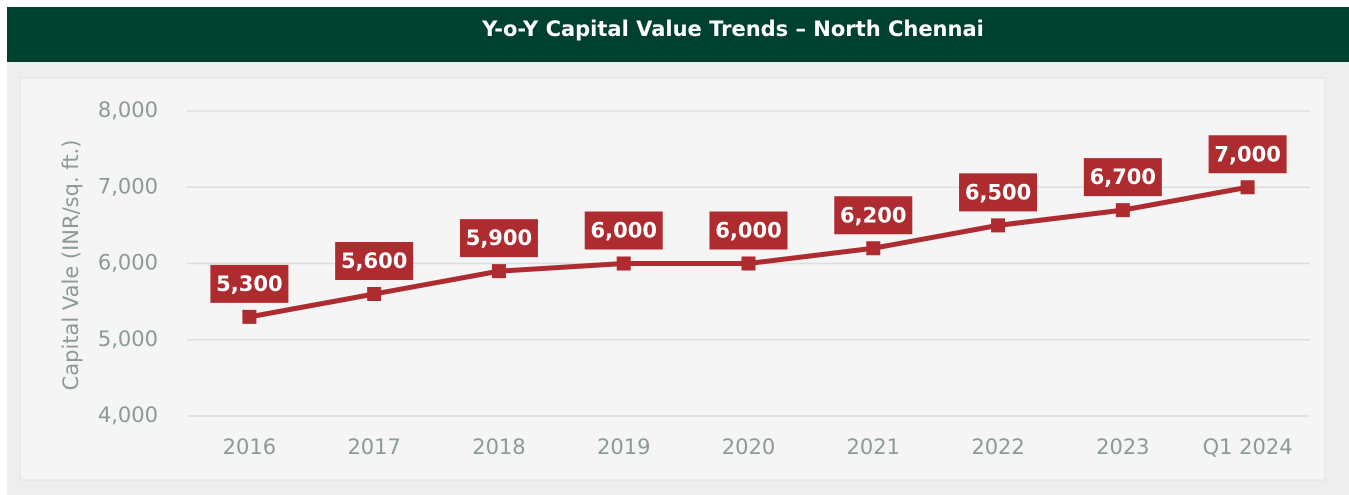  What do you see at coordinates (748, 447) in the screenshot?
I see `x-tick-label: 2020` at bounding box center [748, 447].